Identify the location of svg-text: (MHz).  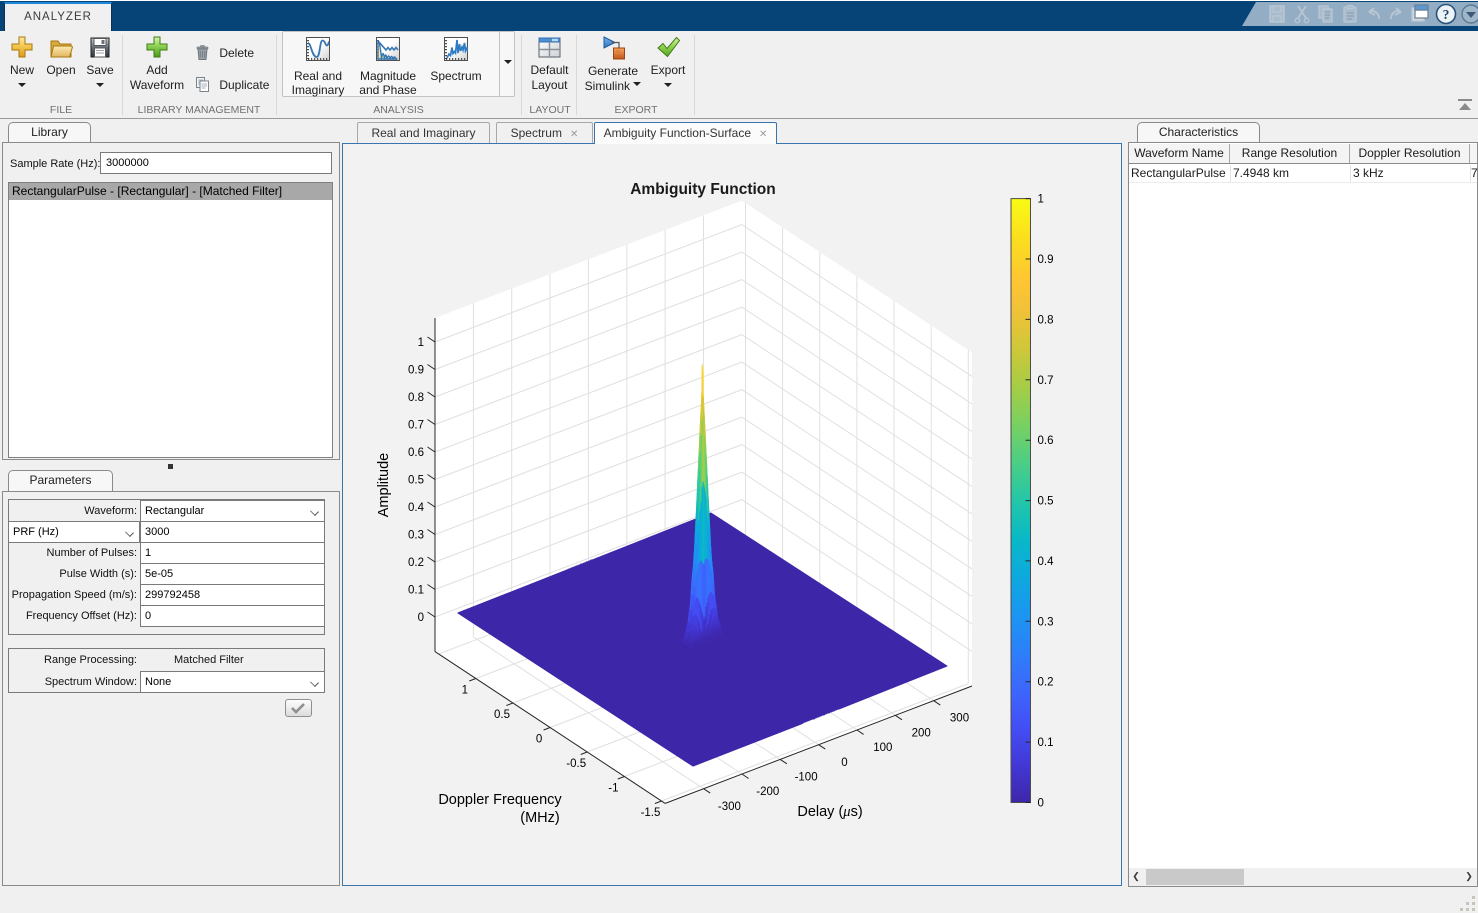
(539, 818).